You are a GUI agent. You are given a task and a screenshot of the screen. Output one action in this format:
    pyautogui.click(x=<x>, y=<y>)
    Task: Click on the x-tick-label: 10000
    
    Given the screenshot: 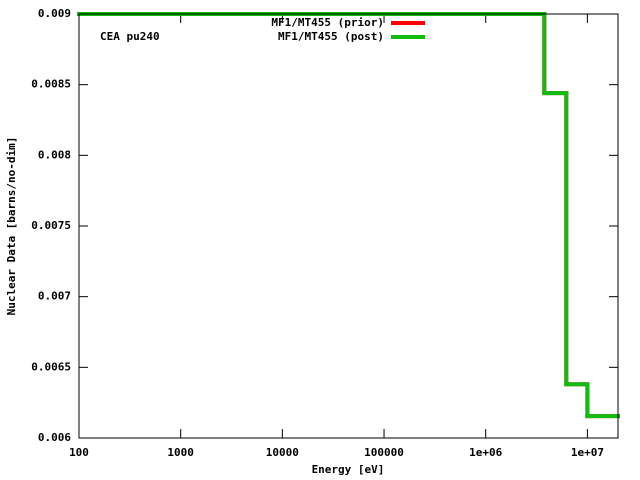 What is the action you would take?
    pyautogui.click(x=282, y=452)
    